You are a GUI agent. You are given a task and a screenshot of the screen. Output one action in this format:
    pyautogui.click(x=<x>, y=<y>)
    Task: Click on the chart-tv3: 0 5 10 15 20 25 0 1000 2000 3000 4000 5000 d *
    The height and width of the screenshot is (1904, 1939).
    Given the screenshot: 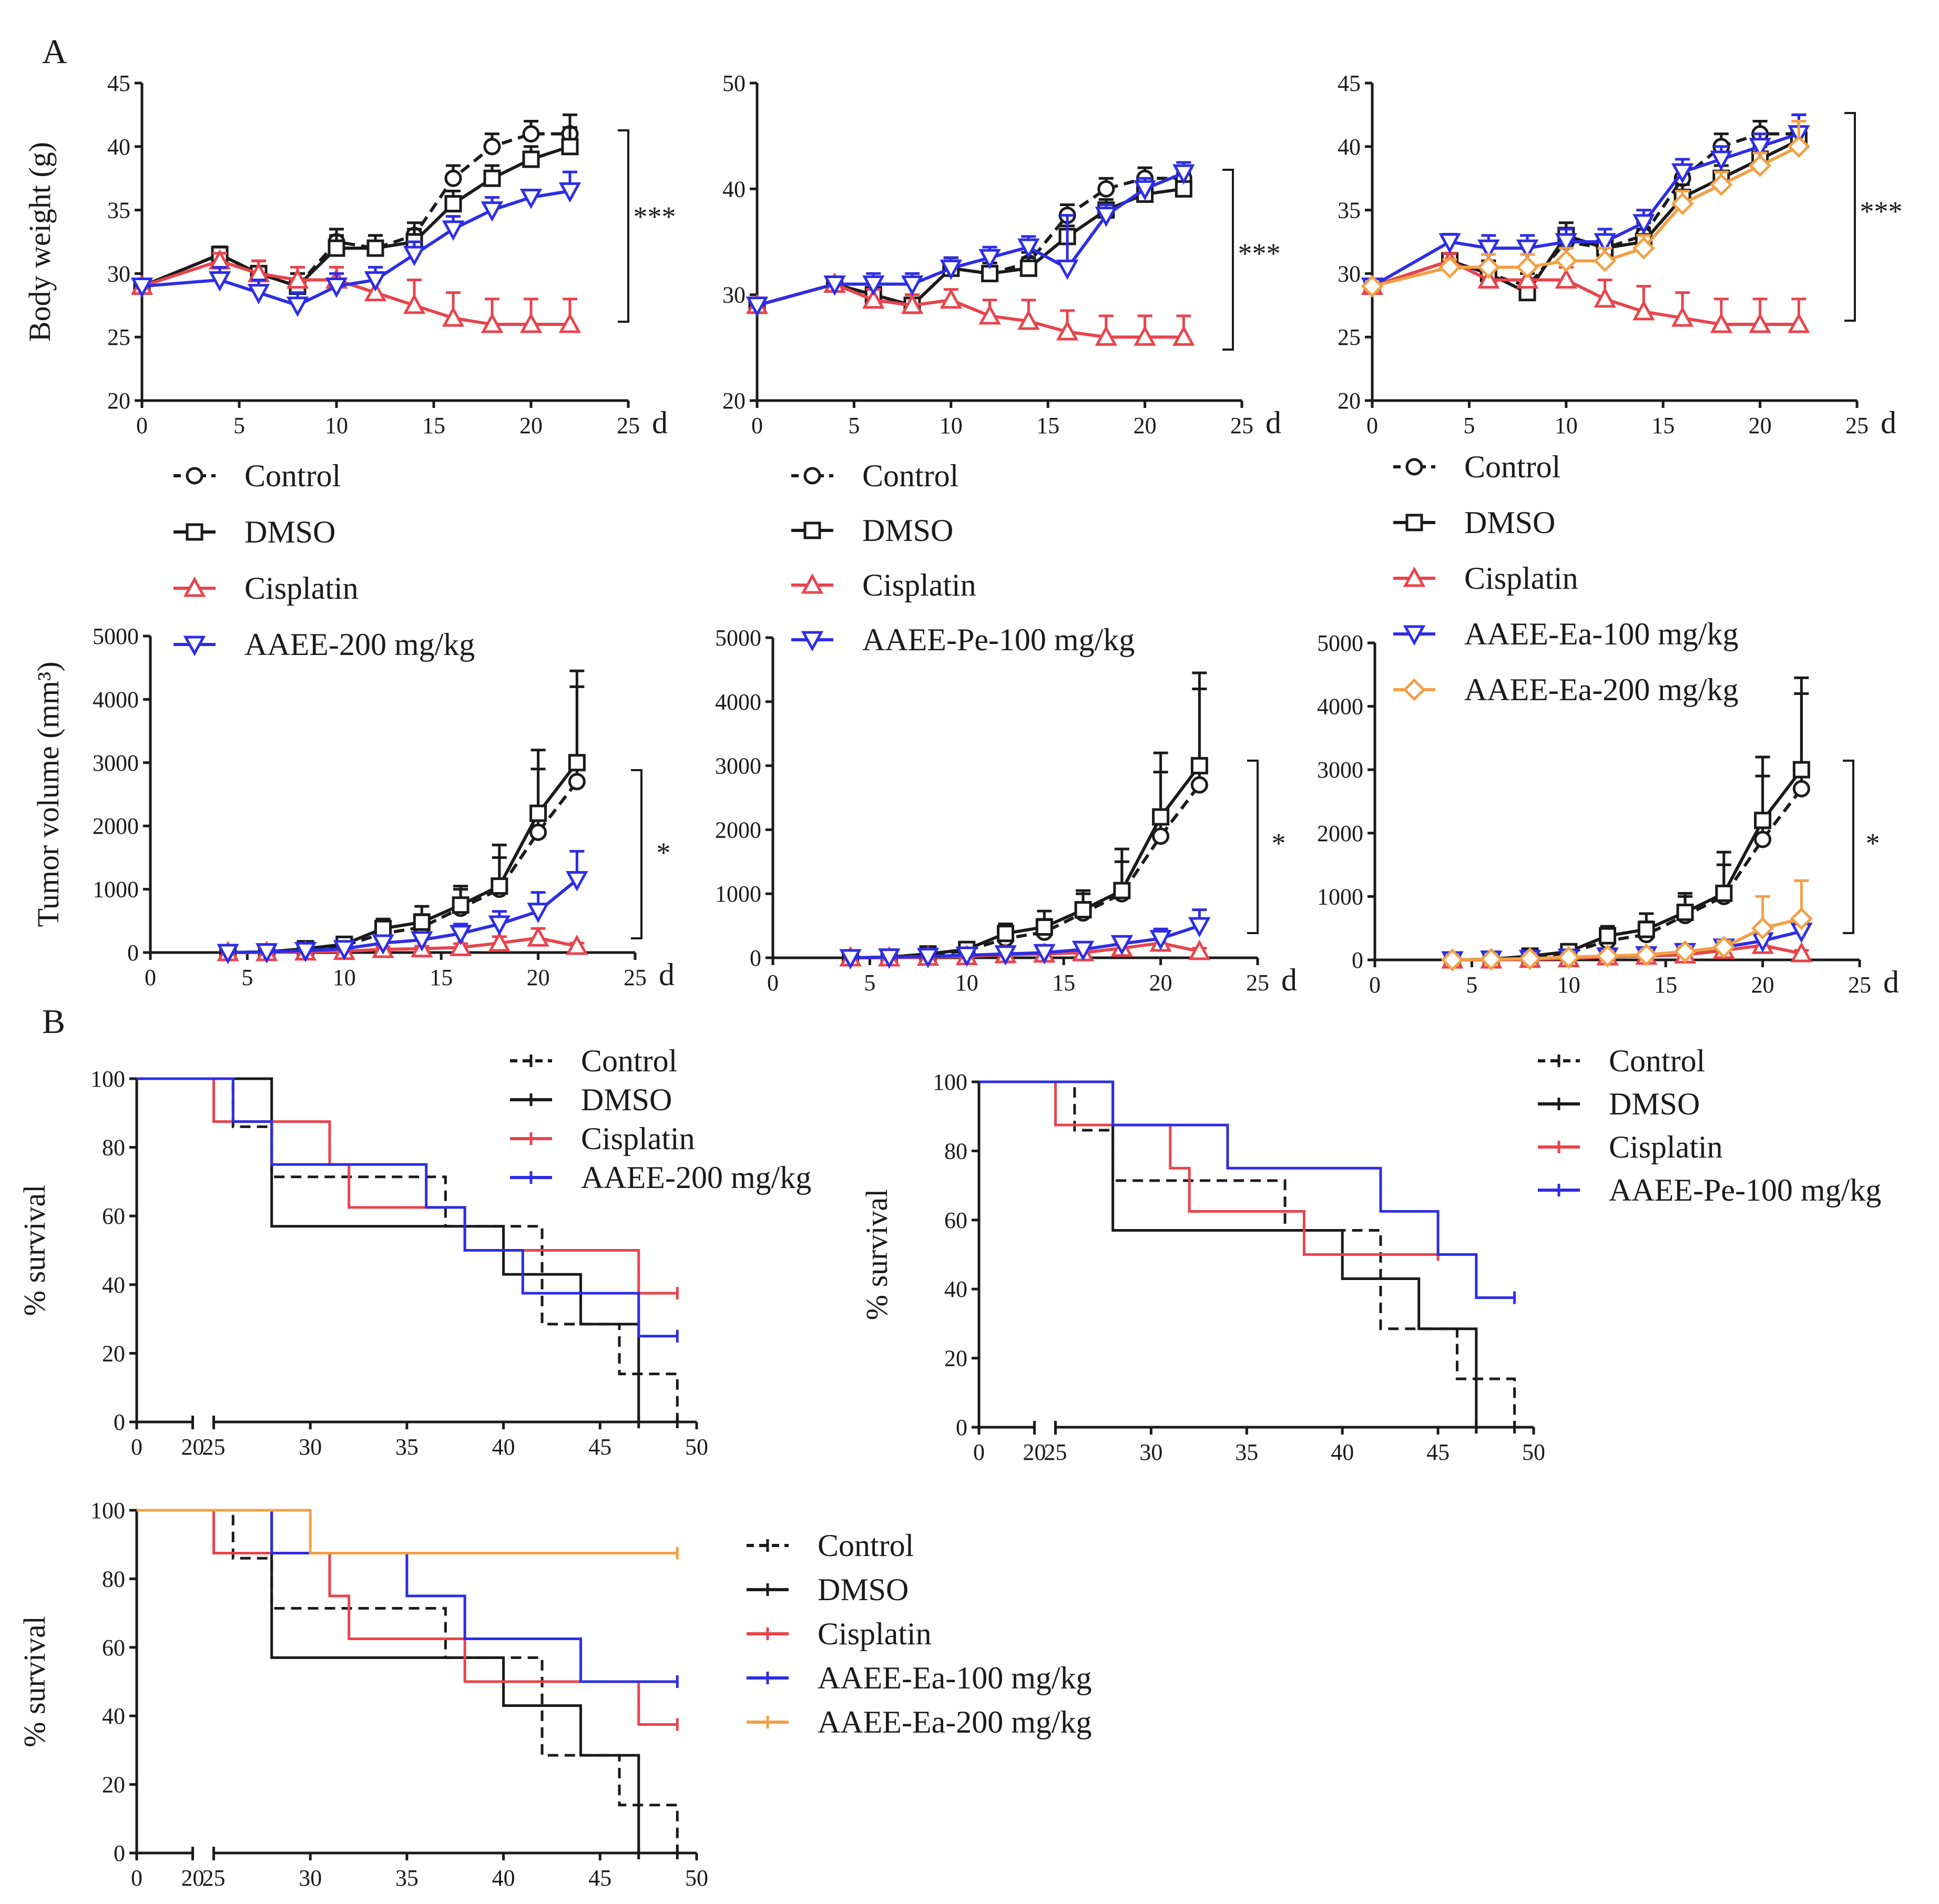 What is the action you would take?
    pyautogui.click(x=1608, y=814)
    